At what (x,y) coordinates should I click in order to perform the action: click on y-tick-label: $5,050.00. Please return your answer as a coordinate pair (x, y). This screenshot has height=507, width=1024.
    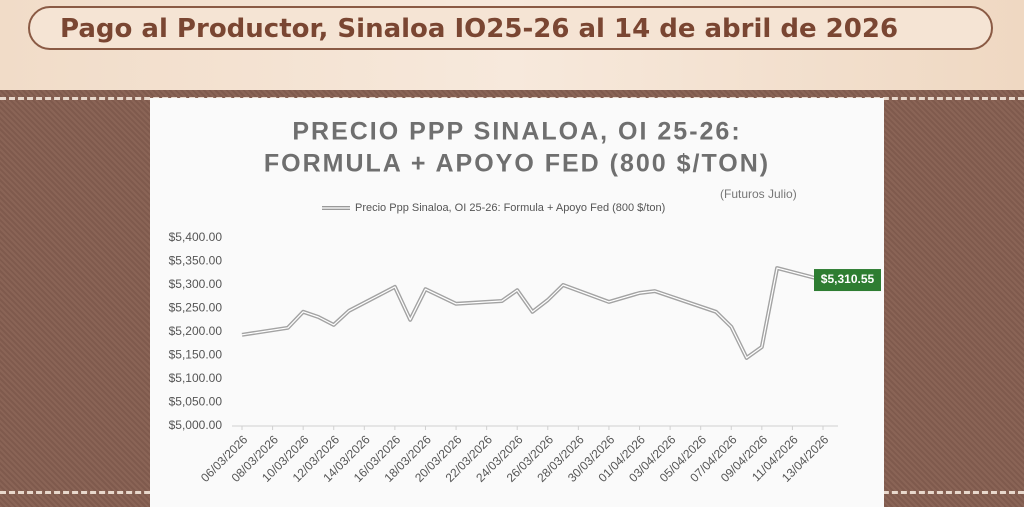
    Looking at the image, I should click on (196, 402).